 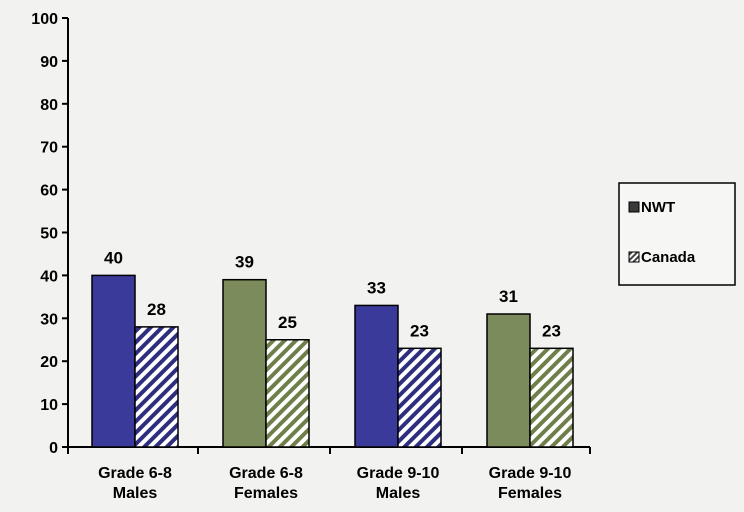 I want to click on y-tick-label: 100, so click(x=44, y=19).